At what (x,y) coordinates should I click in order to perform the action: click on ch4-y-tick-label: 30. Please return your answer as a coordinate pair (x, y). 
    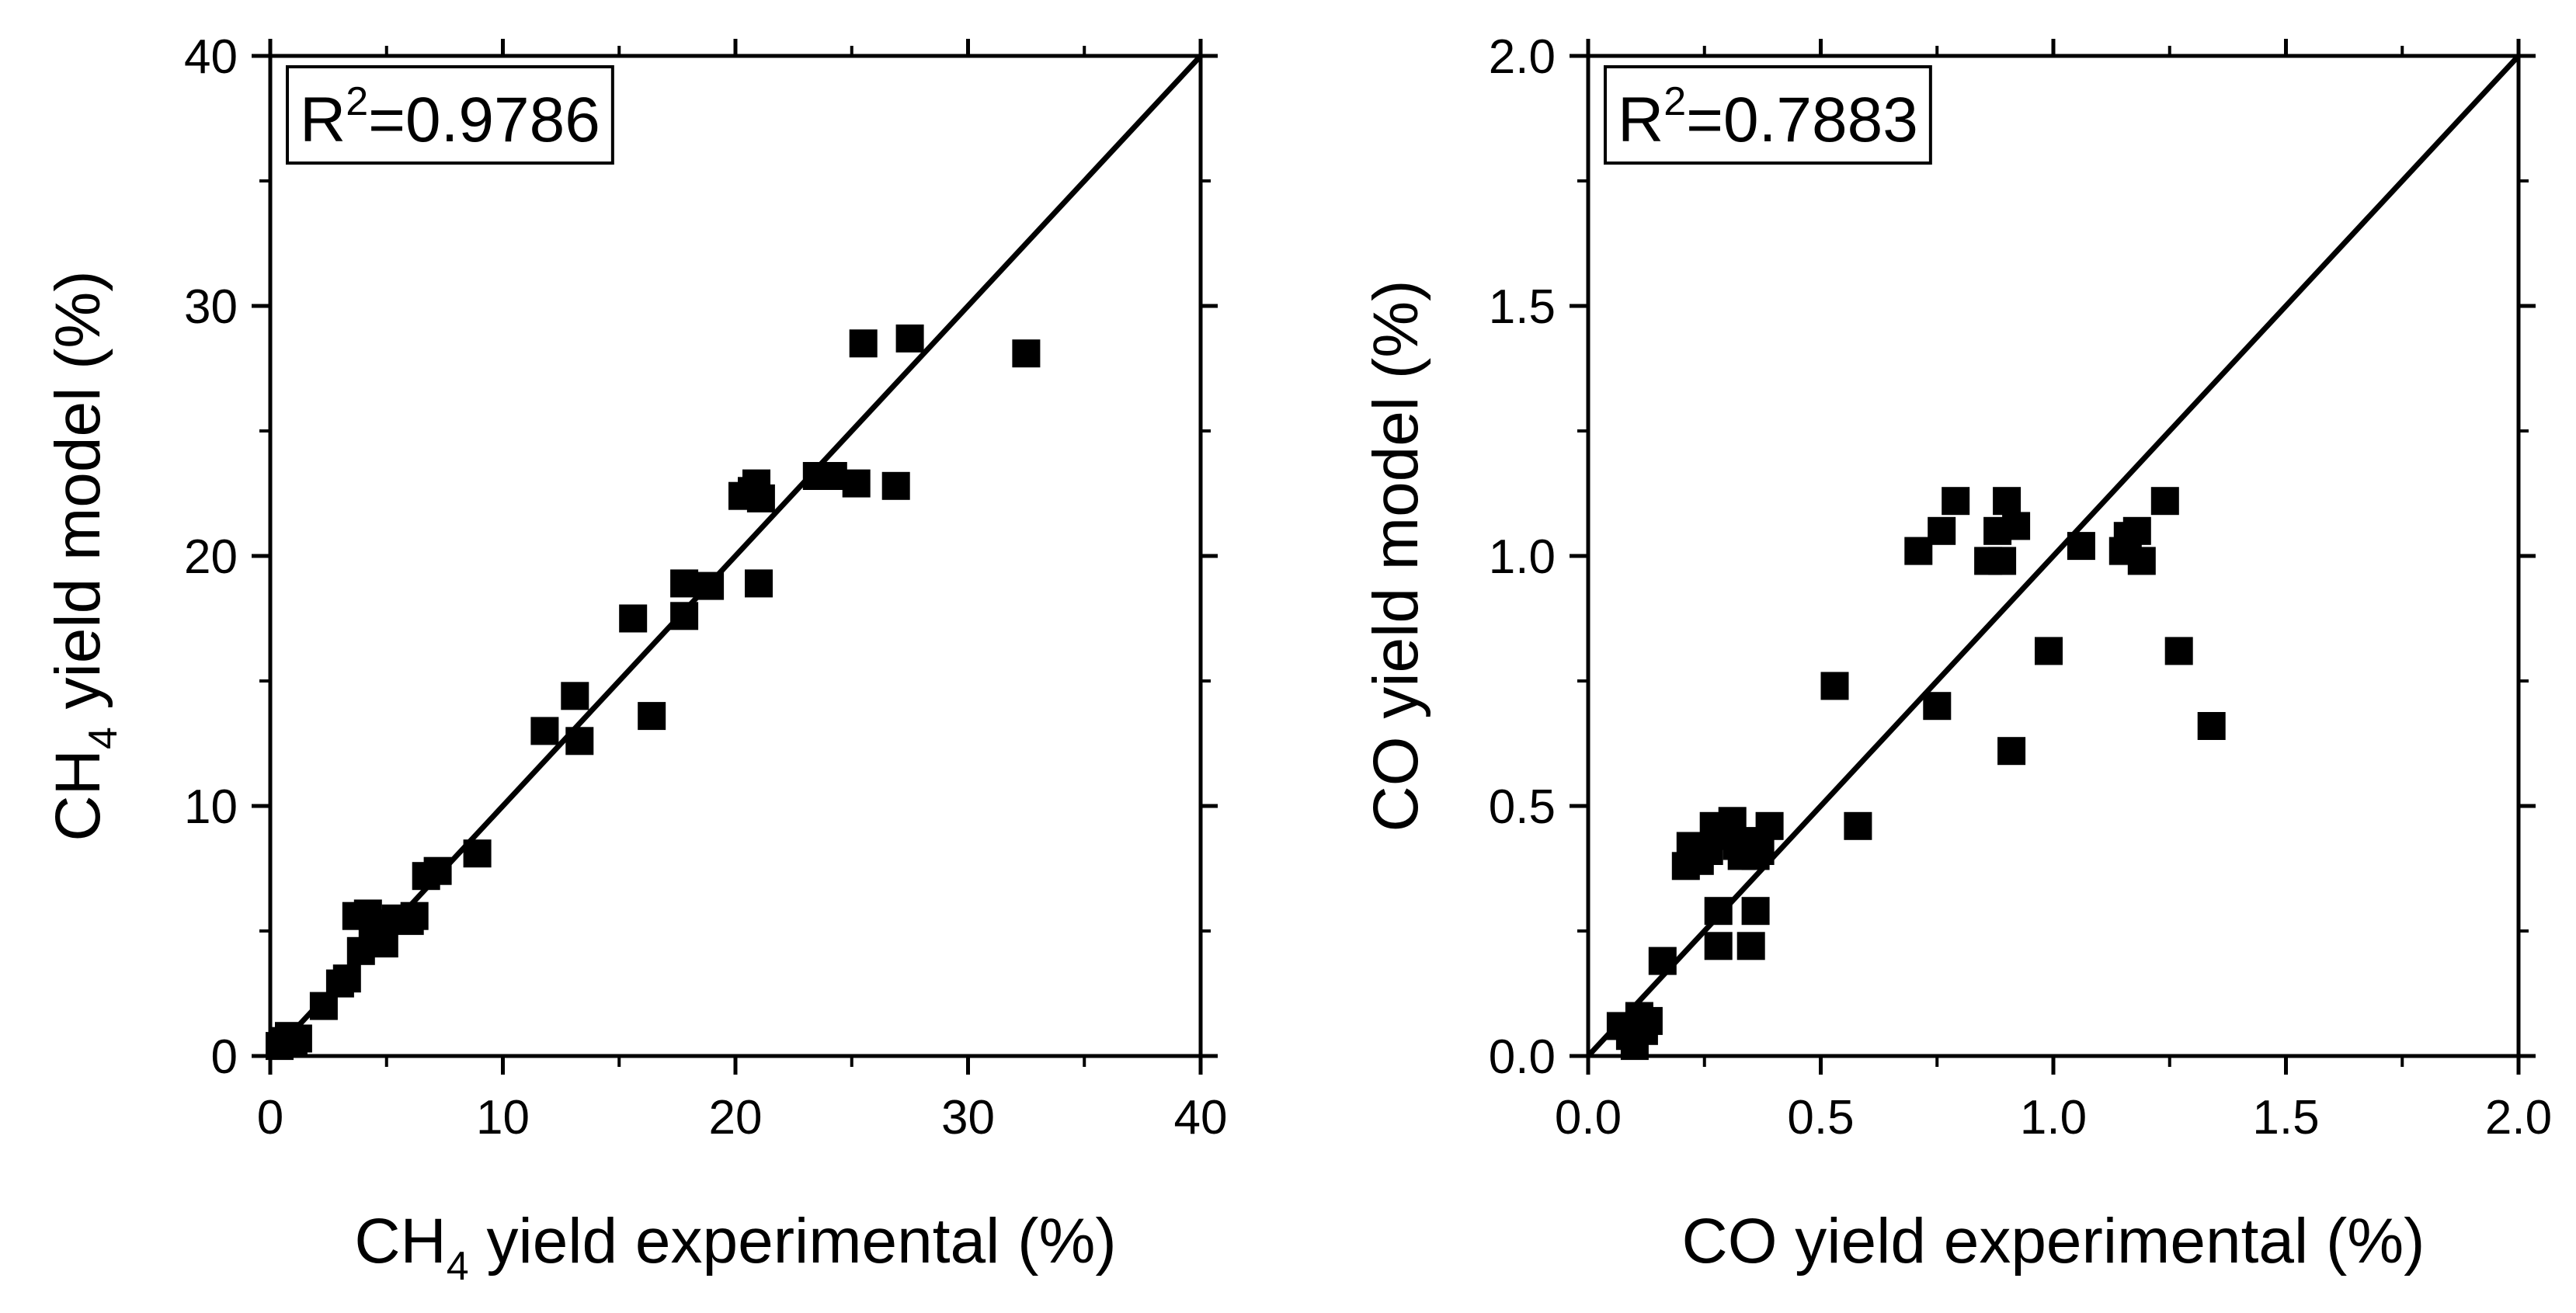
    Looking at the image, I should click on (211, 307).